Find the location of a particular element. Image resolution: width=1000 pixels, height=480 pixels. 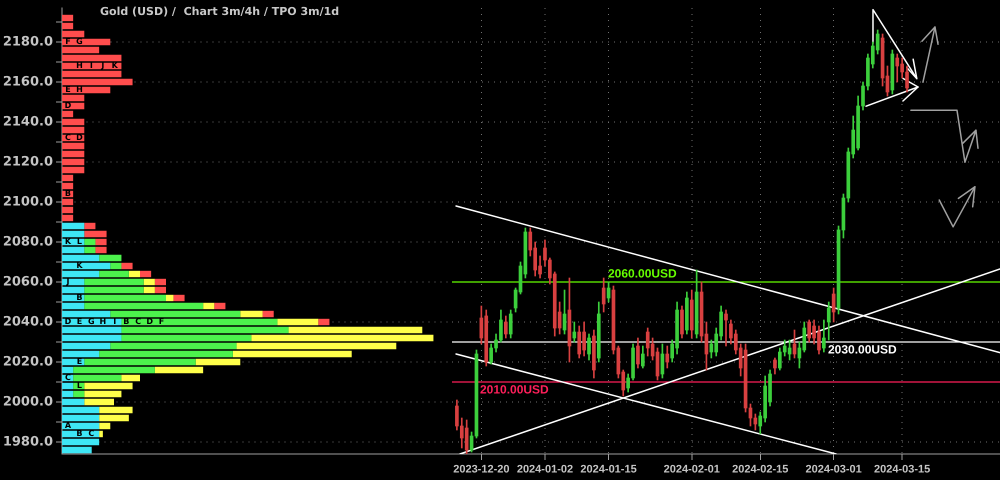

annotation: J is located at coordinates (67, 281).